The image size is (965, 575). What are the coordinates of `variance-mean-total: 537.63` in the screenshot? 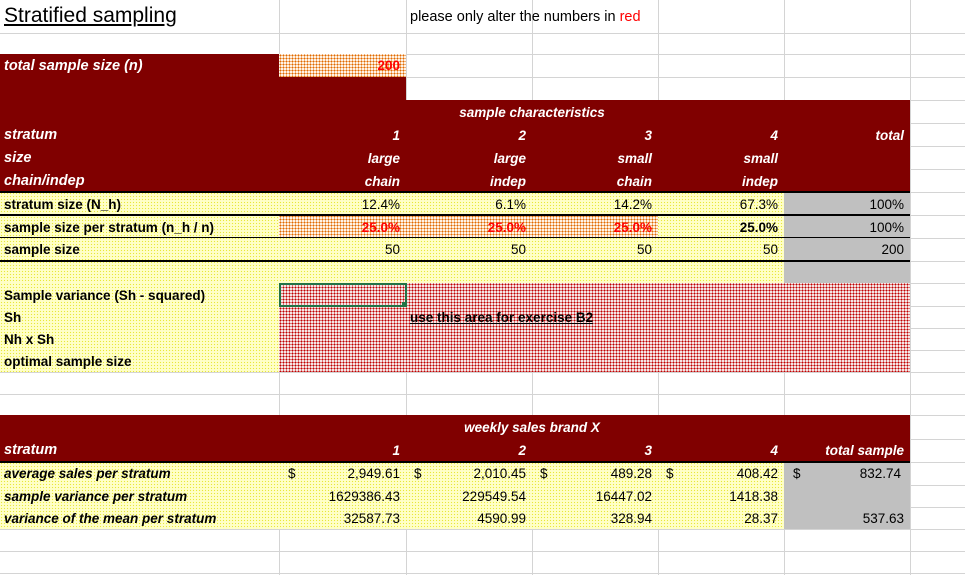 It's located at (883, 518).